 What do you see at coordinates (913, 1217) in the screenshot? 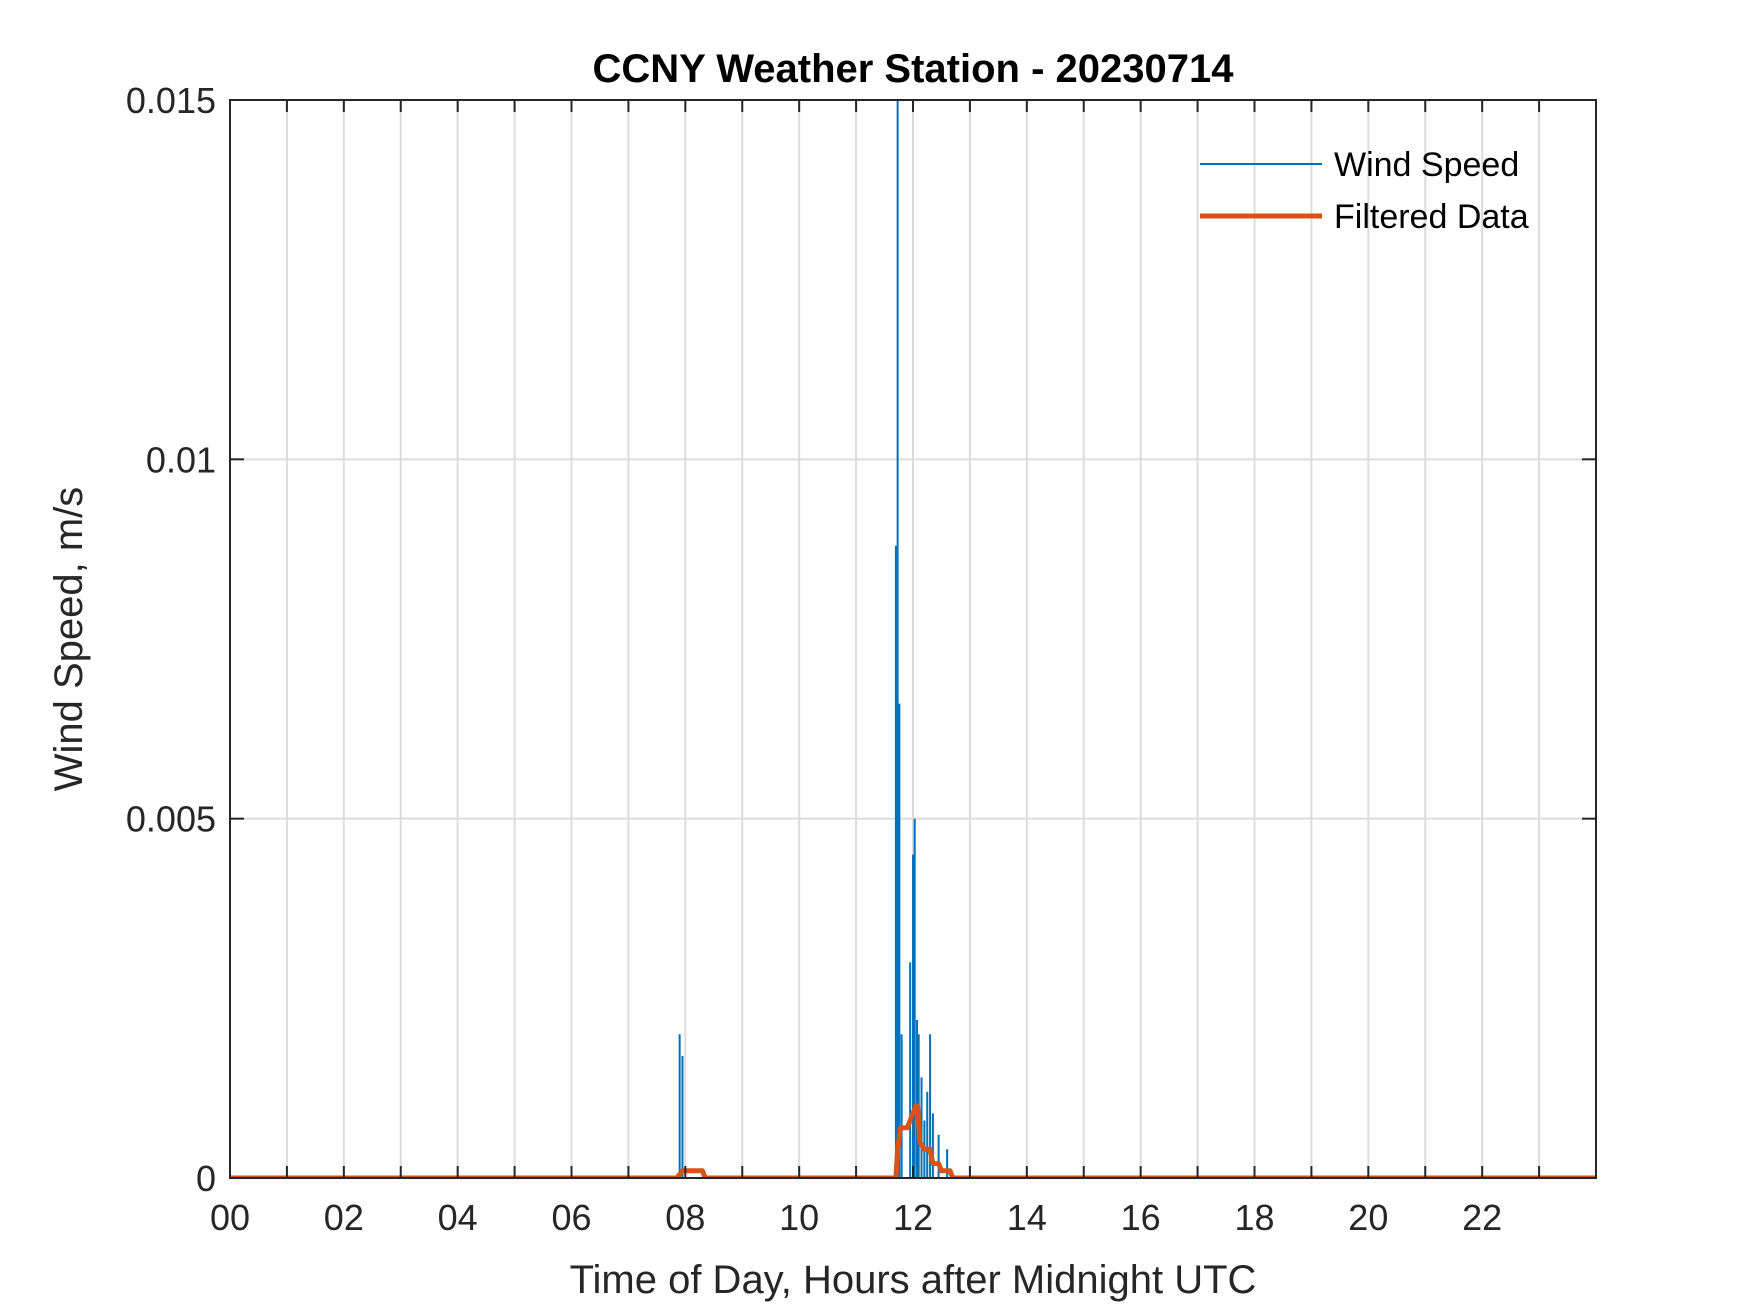
I see `x-tick-label: 12` at bounding box center [913, 1217].